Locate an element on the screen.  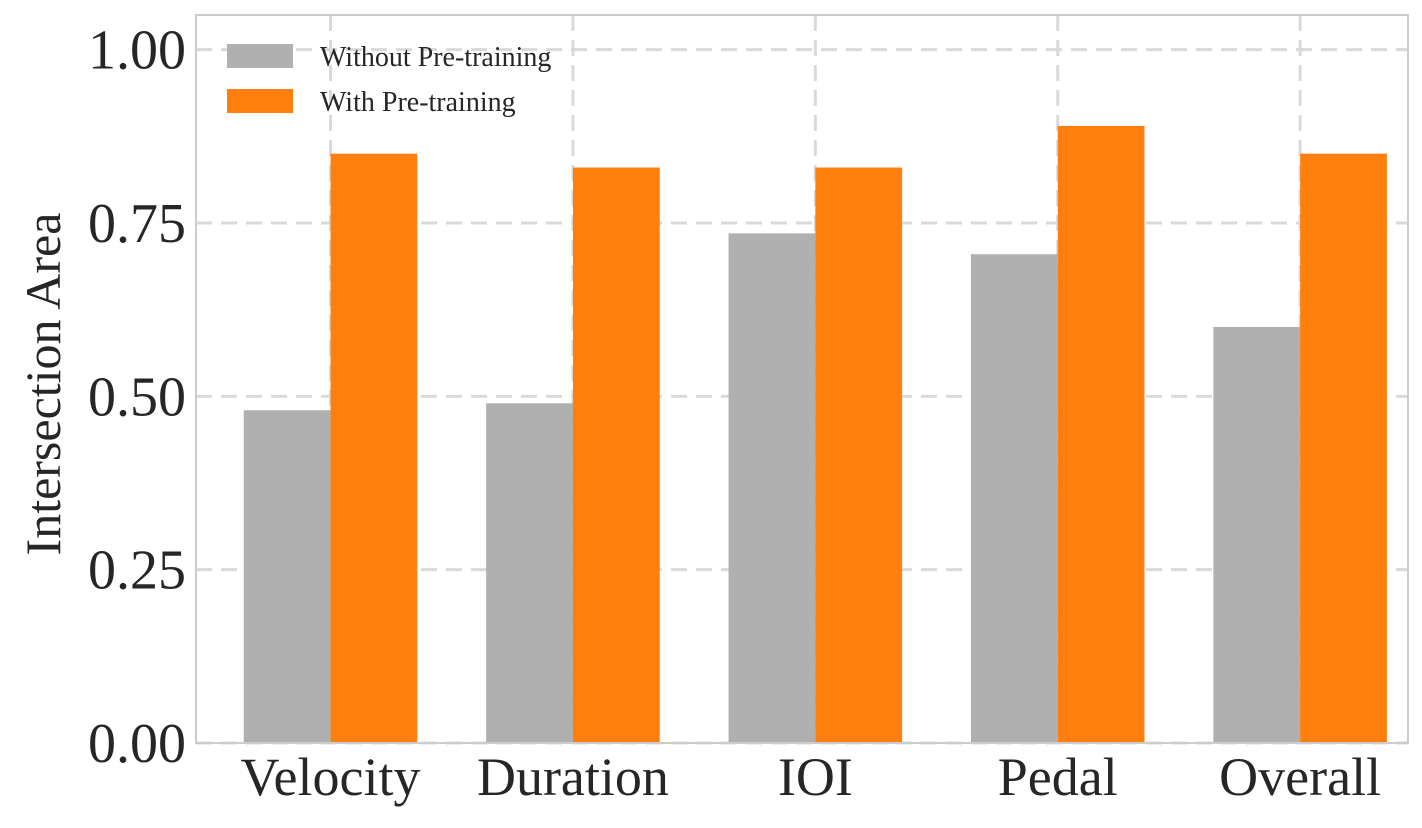
bar-ioi-without-pretraining is located at coordinates (772, 488).